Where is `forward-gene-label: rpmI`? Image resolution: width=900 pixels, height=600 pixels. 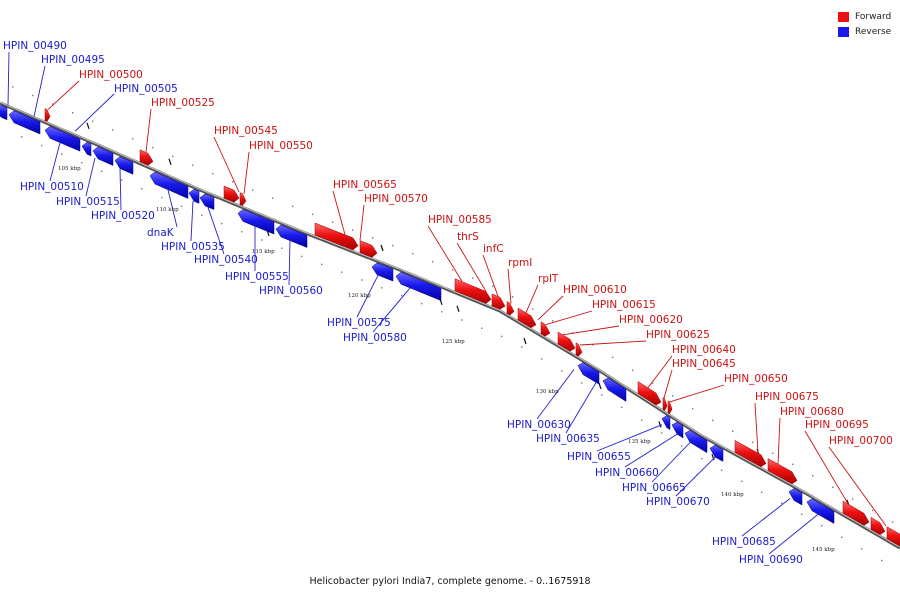
forward-gene-label: rpmI is located at coordinates (520, 263).